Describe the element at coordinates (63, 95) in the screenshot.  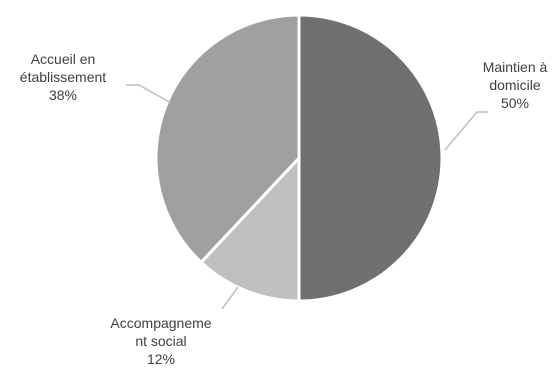
I see `slice-value-label: 38%` at that location.